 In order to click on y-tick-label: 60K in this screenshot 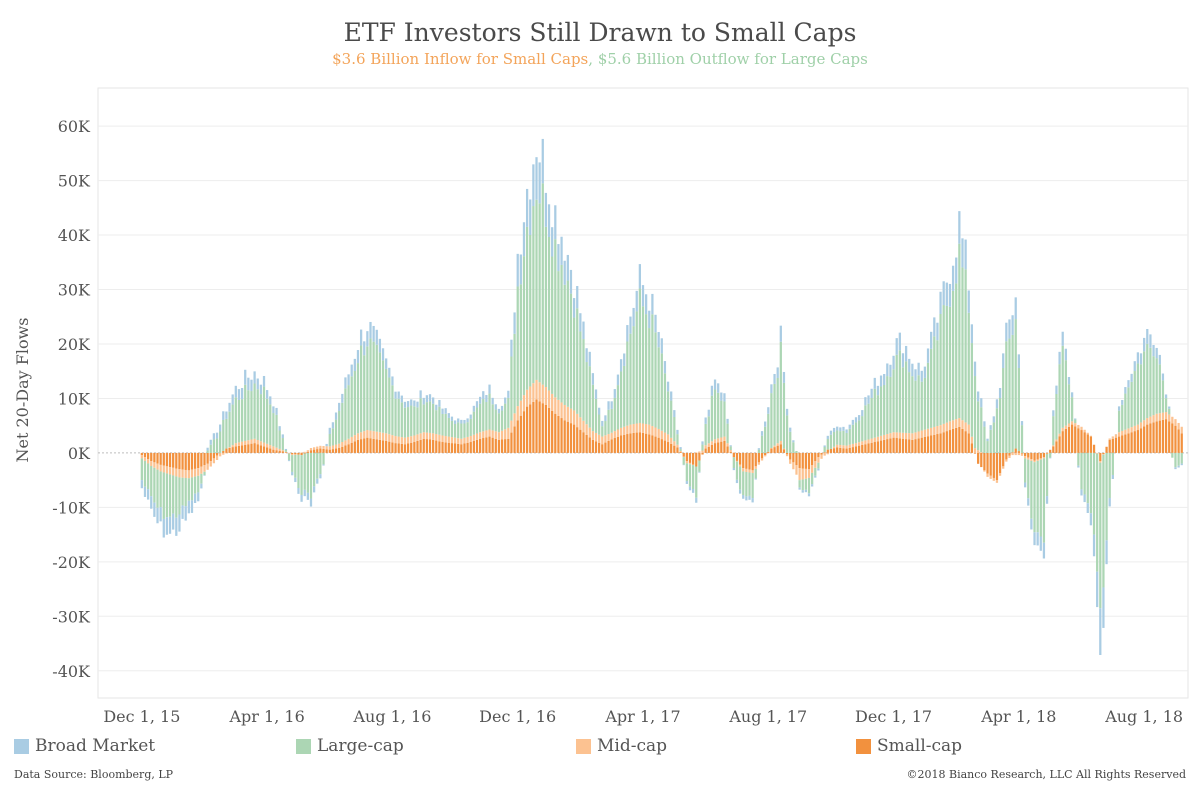, I will do `click(74, 126)`.